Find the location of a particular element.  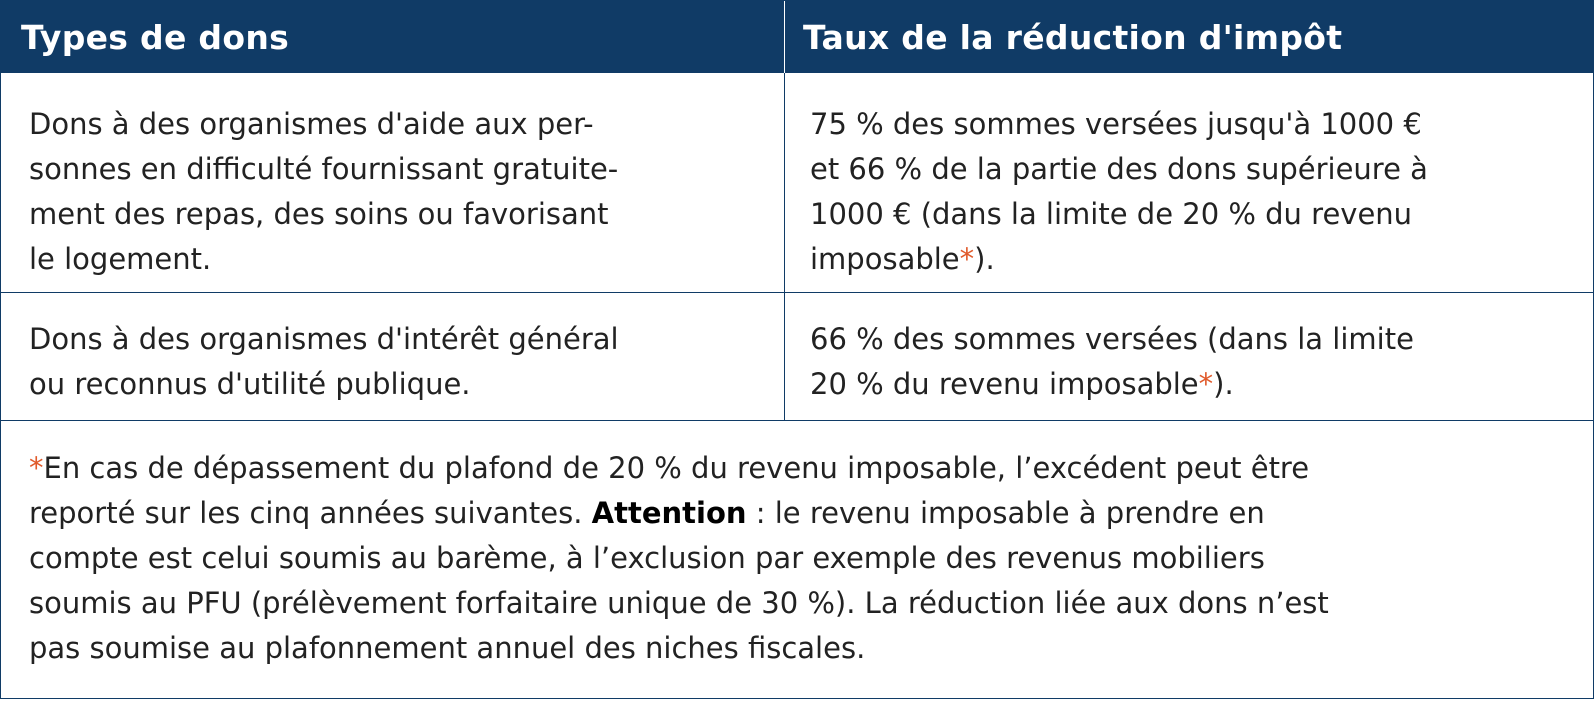

rate-line: 75 % des sommes versées jusqu'à 1000 € is located at coordinates (1116, 124).